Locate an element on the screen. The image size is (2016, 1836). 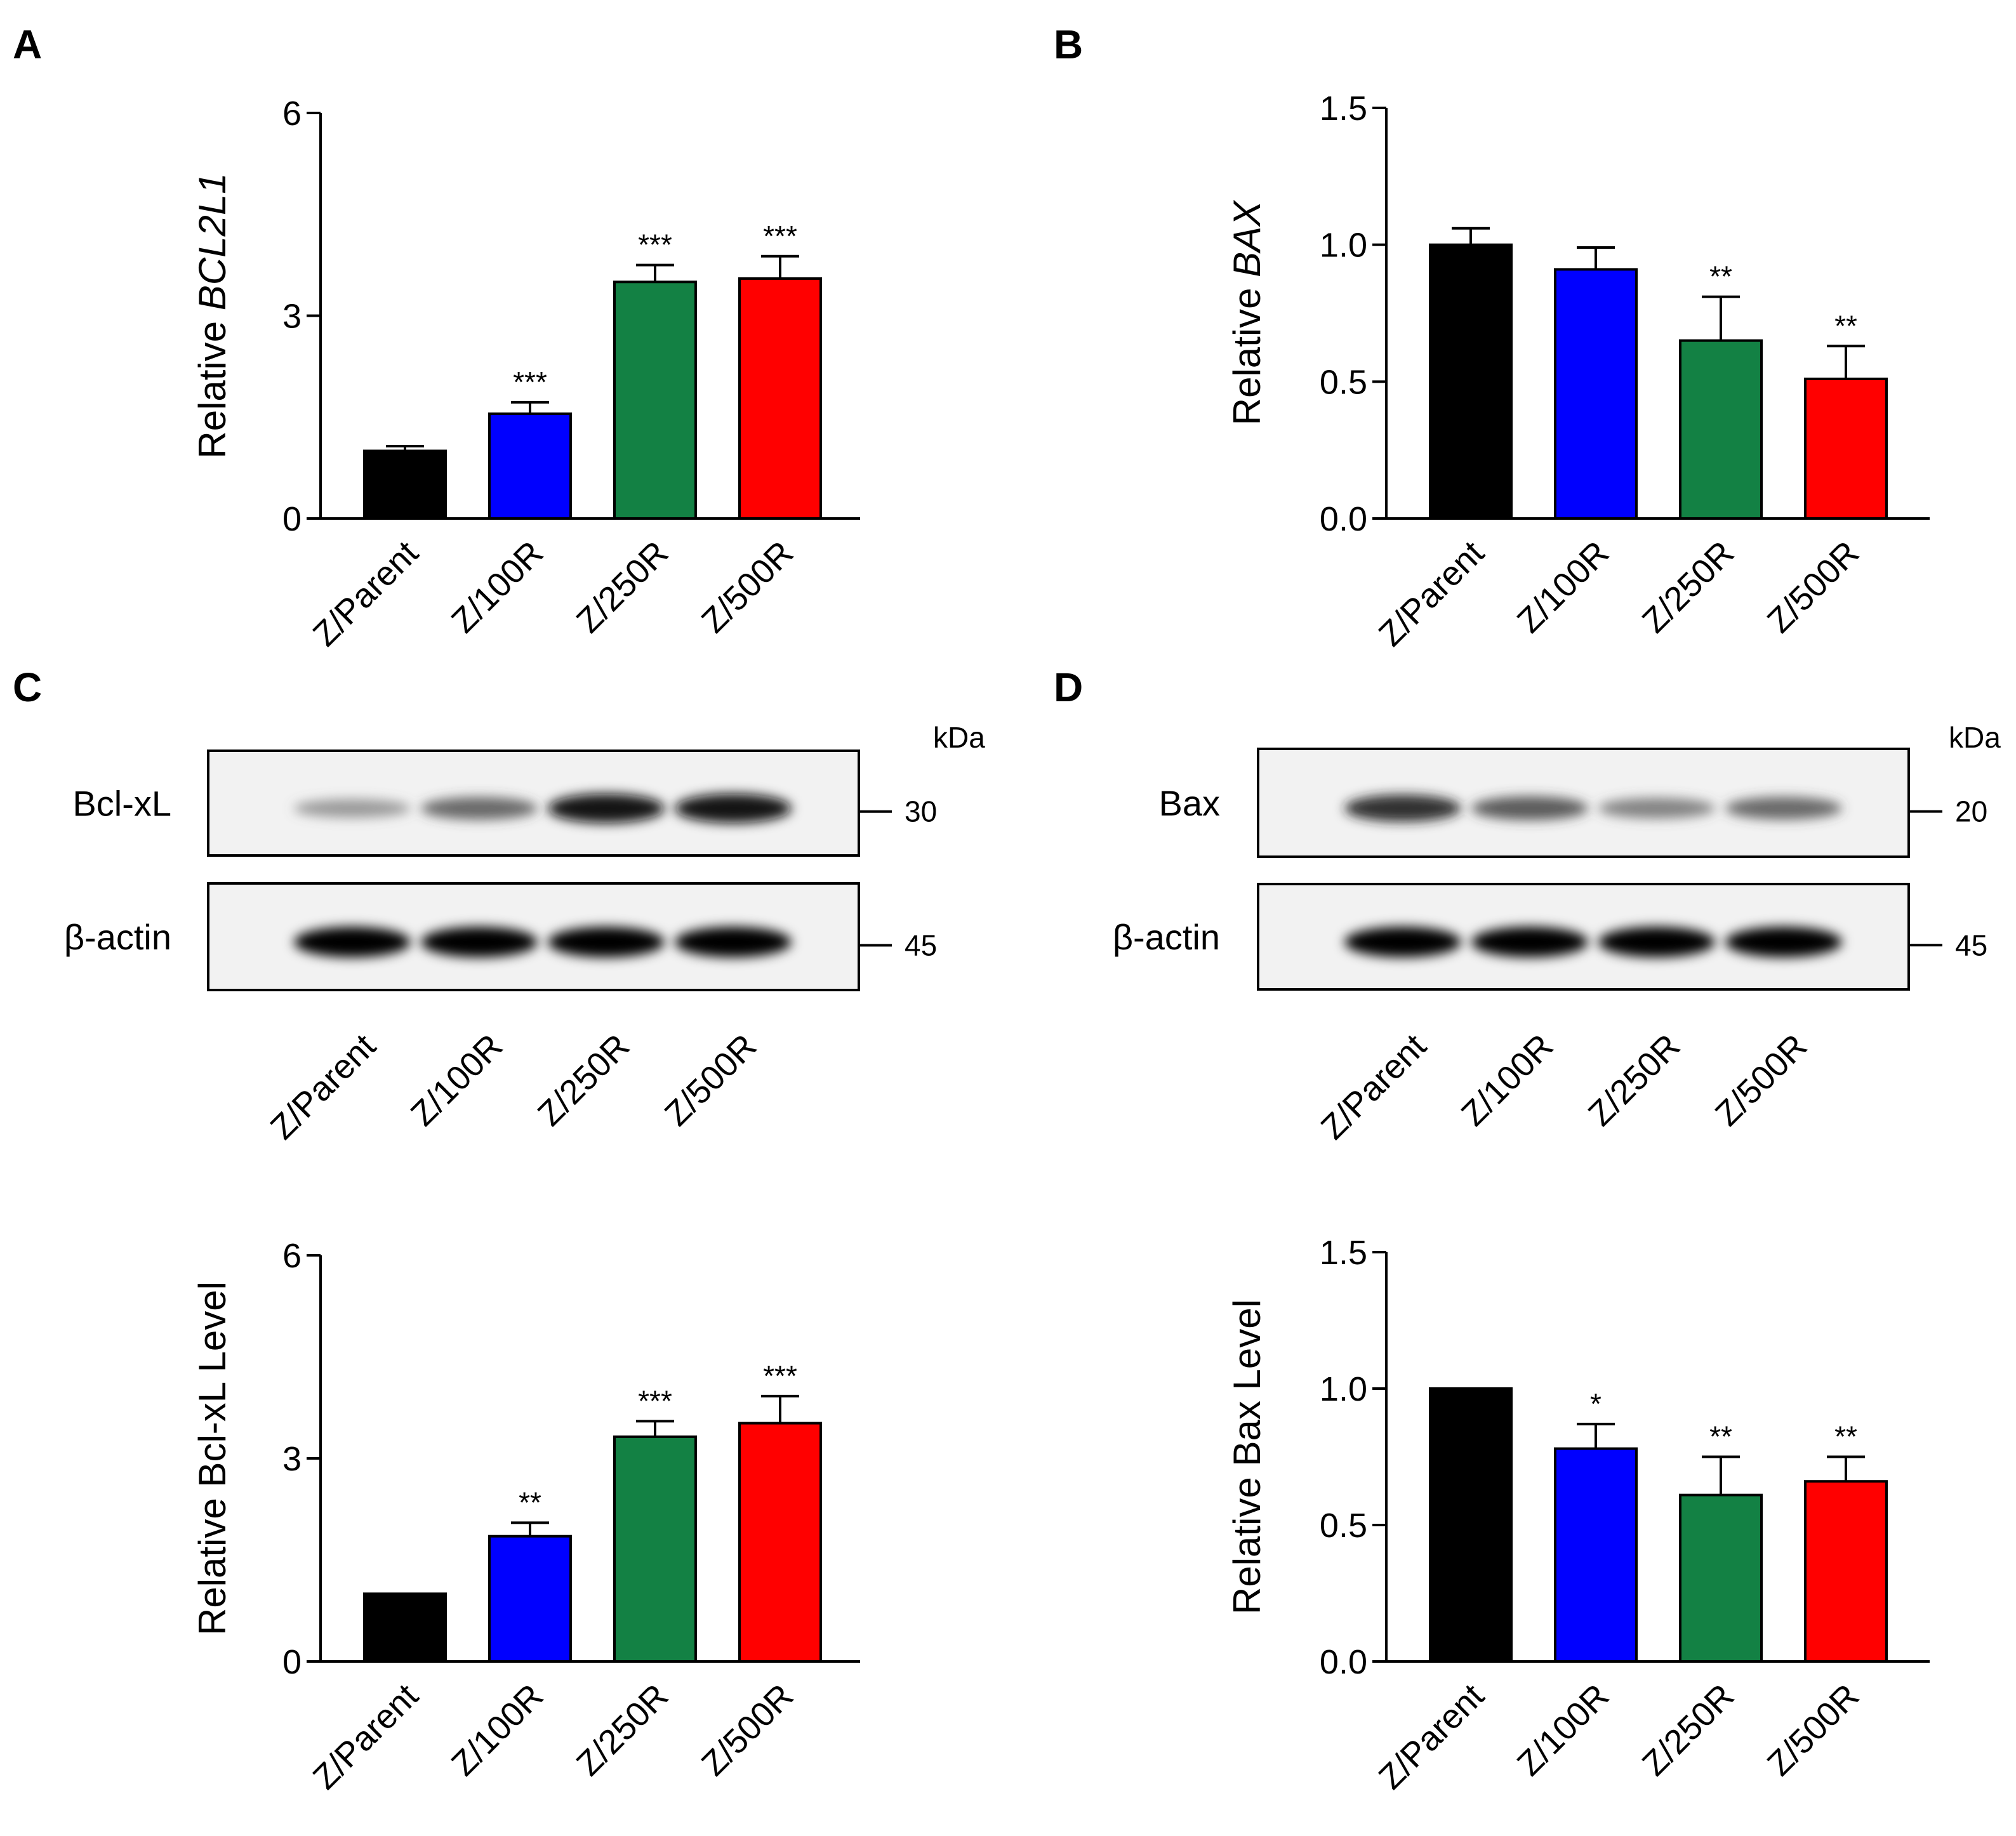
kda-marker-label: 30 is located at coordinates (921, 811).